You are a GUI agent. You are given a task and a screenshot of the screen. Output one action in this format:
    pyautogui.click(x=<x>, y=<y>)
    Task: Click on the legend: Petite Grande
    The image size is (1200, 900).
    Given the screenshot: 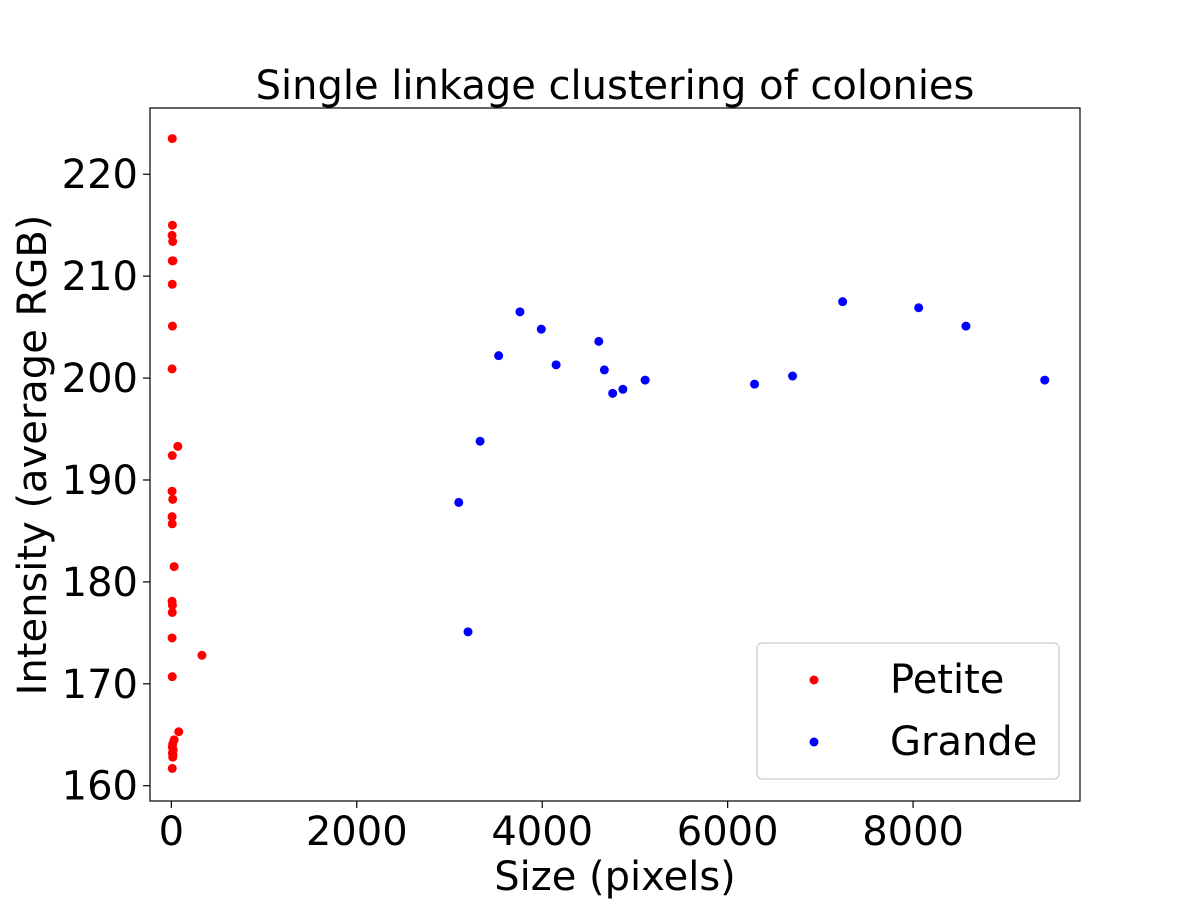 What is the action you would take?
    pyautogui.click(x=908, y=711)
    